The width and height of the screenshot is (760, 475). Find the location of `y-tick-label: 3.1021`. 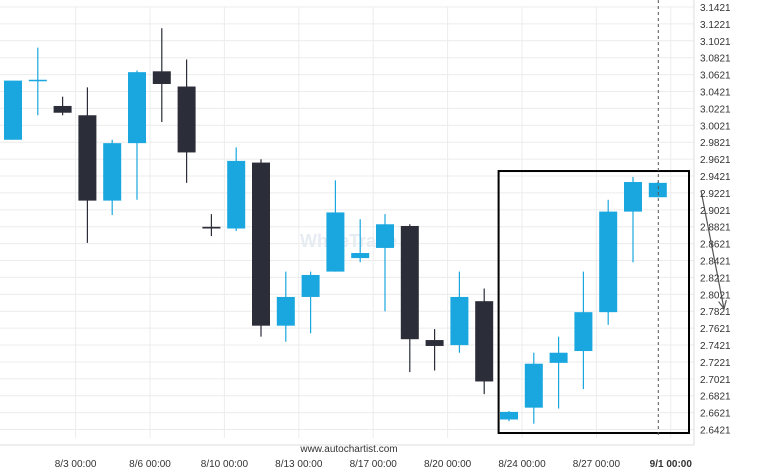

y-tick-label: 3.1021 is located at coordinates (715, 42).